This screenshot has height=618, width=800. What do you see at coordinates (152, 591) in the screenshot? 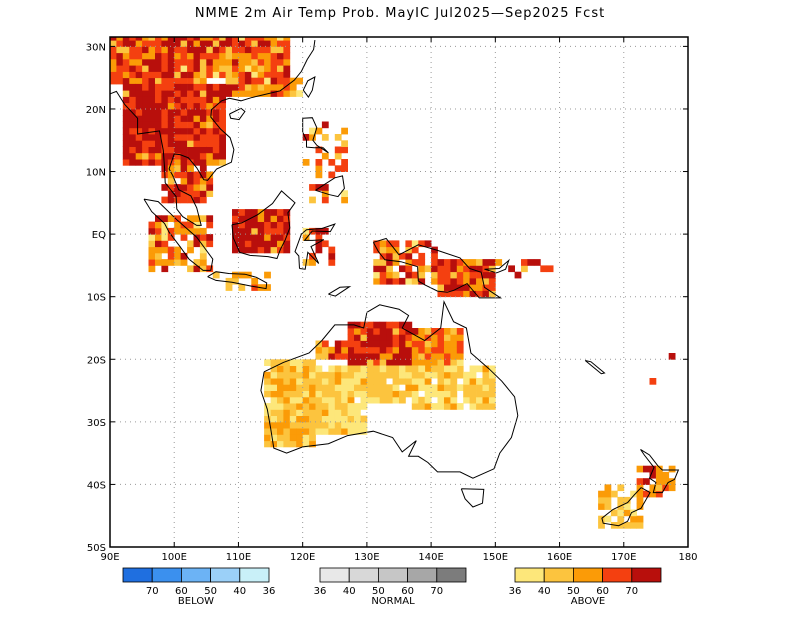
I see `legend-tick-below: 70` at bounding box center [152, 591].